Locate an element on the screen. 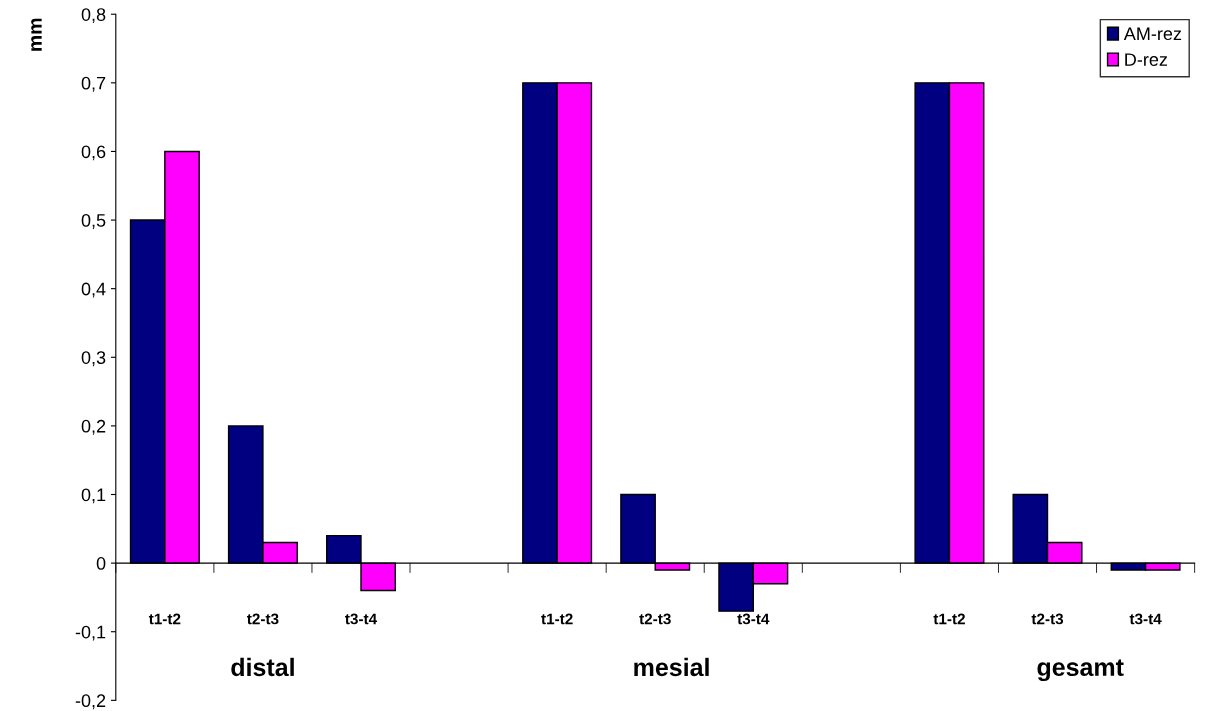 This screenshot has height=711, width=1219. y-tick-label: 0,7 is located at coordinates (93, 84).